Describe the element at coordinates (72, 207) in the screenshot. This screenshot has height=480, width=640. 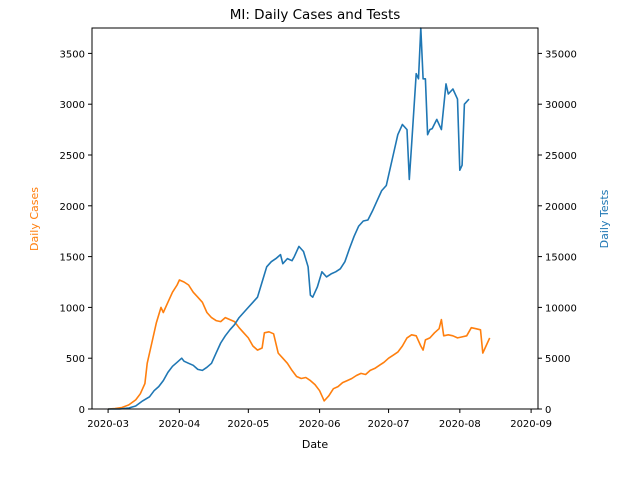
I see `left-y-tick-label: 2000` at that location.